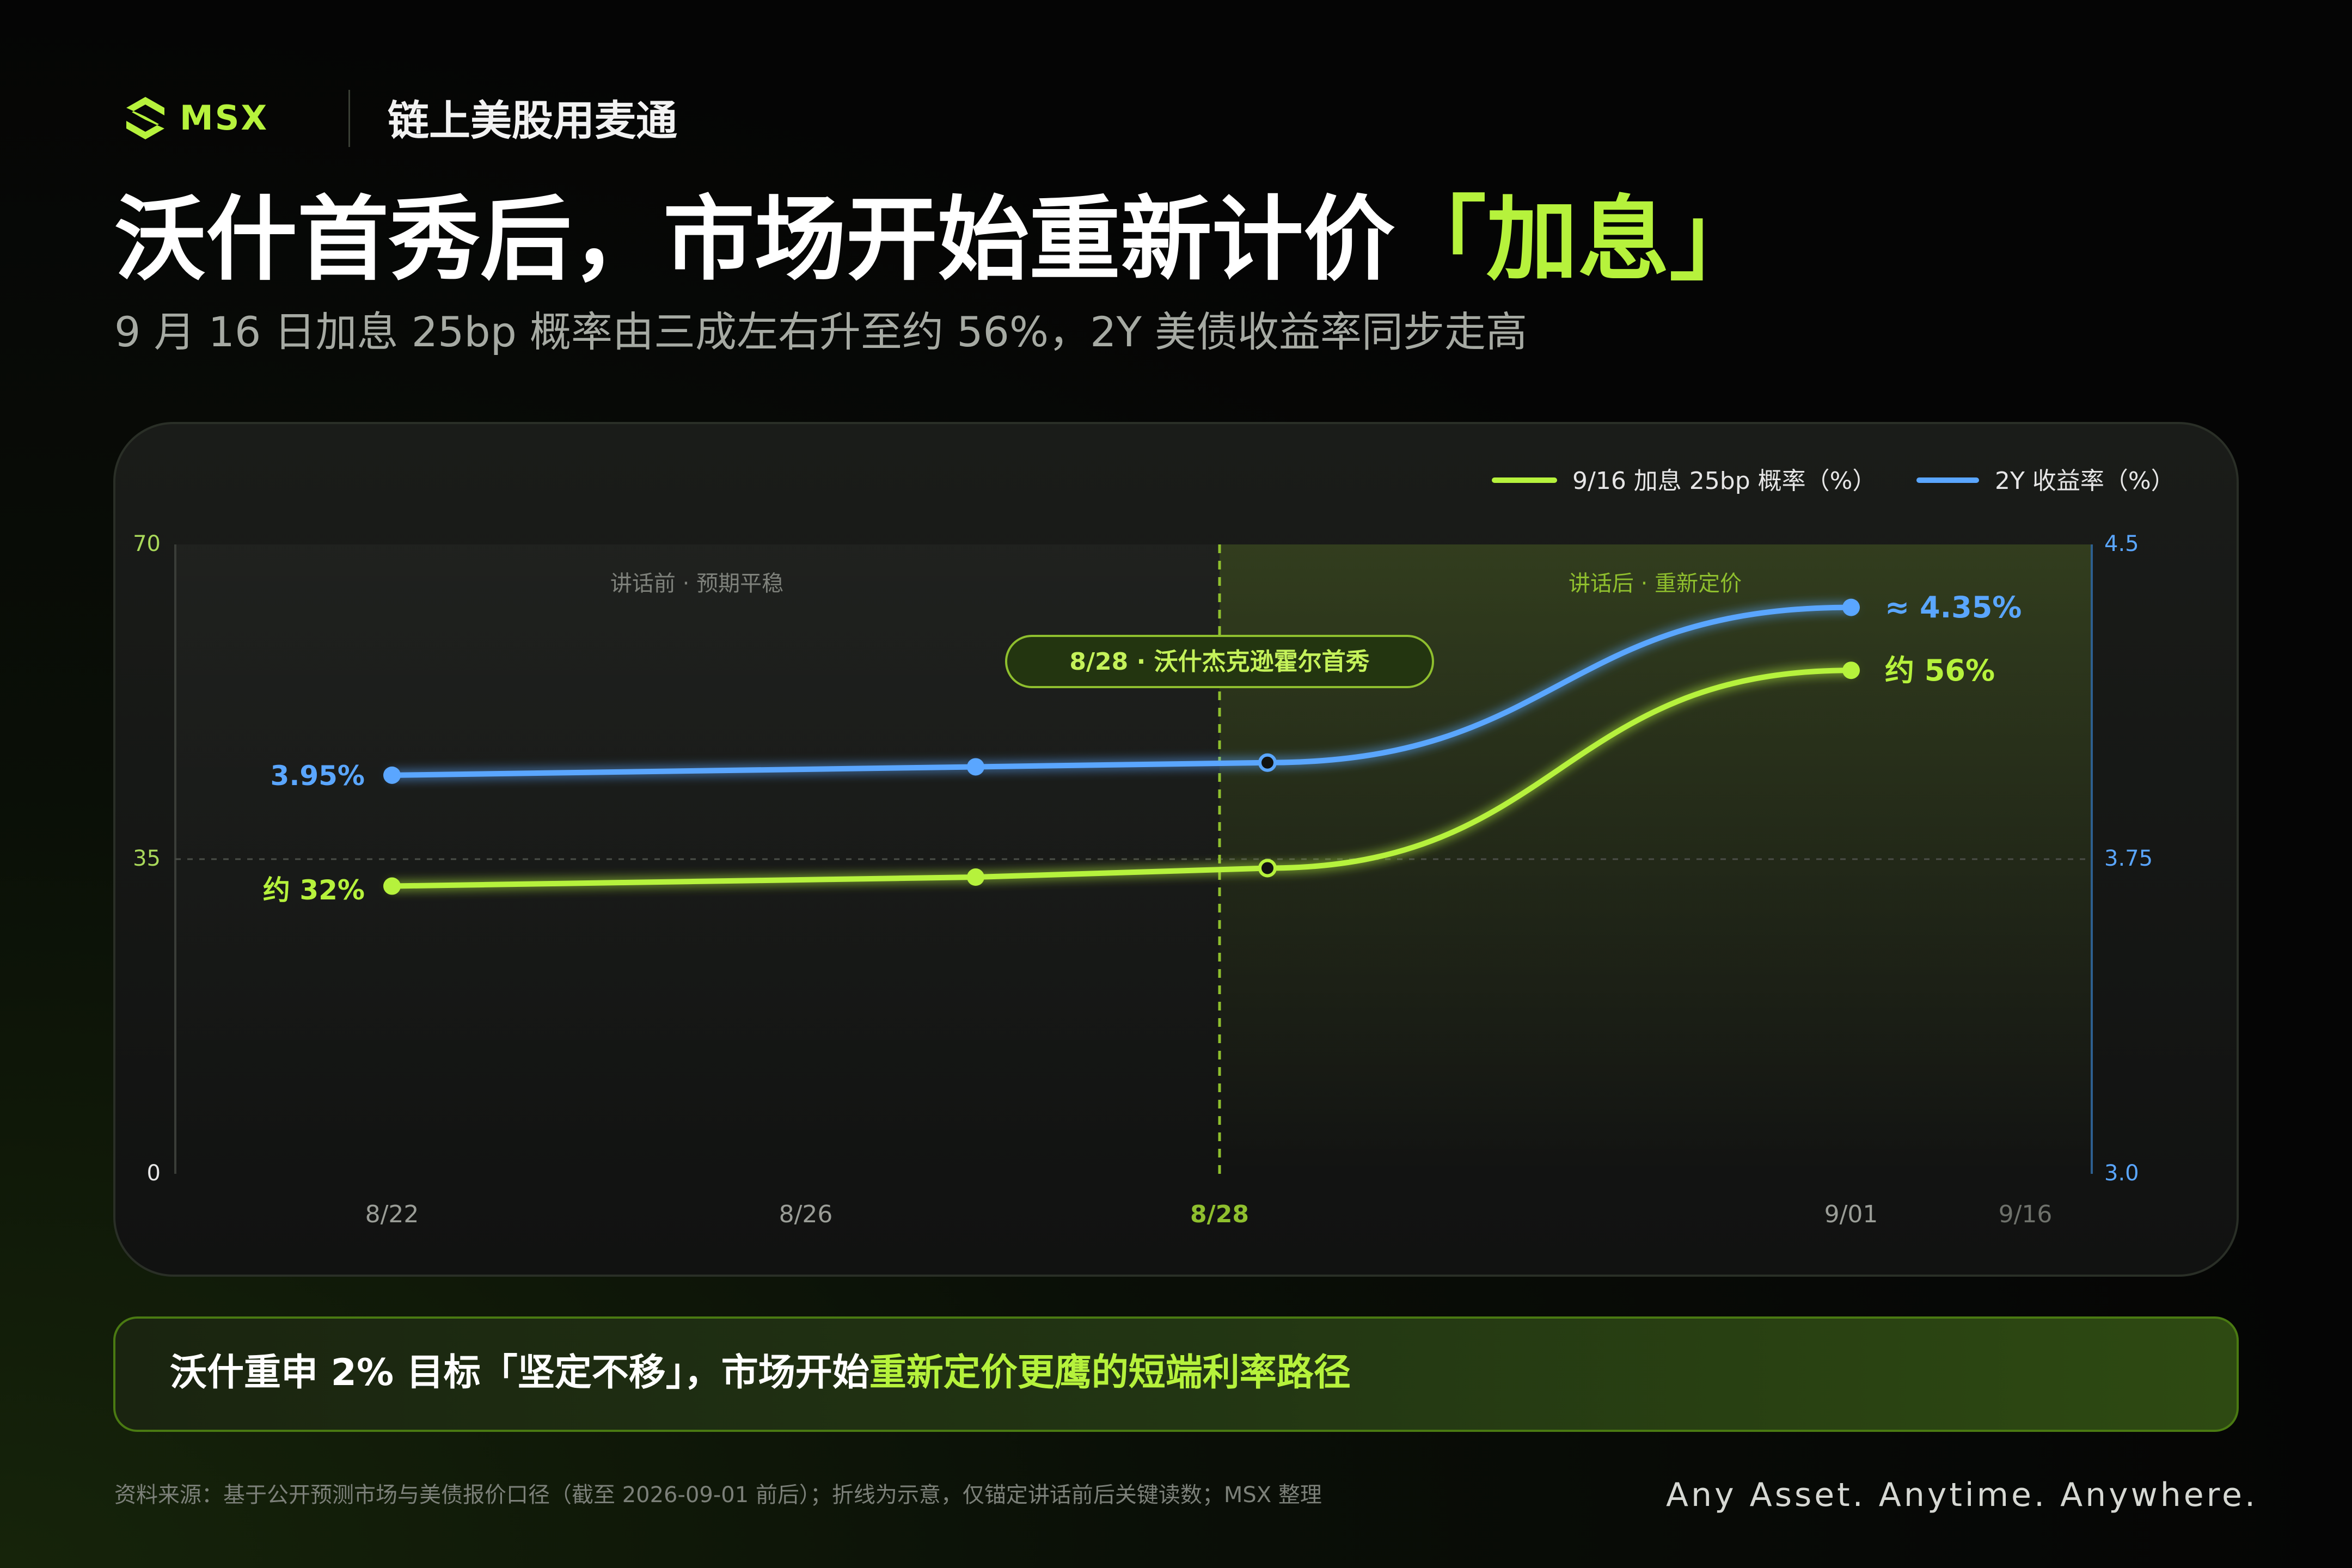  What do you see at coordinates (2128, 858) in the screenshot?
I see `y-right-tick-3-75: 3.75` at bounding box center [2128, 858].